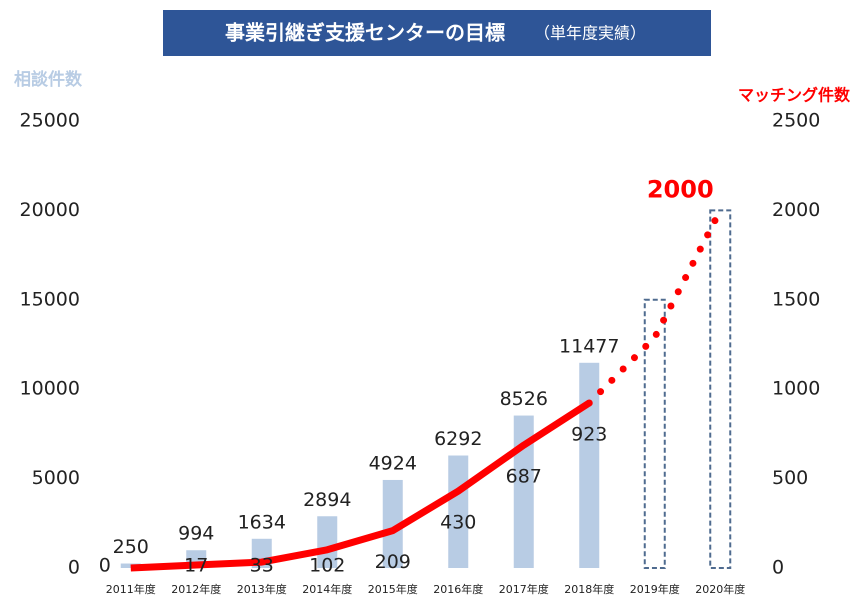 The width and height of the screenshot is (855, 615). Describe the element at coordinates (196, 589) in the screenshot. I see `x-tick-label: 2012年度` at that location.